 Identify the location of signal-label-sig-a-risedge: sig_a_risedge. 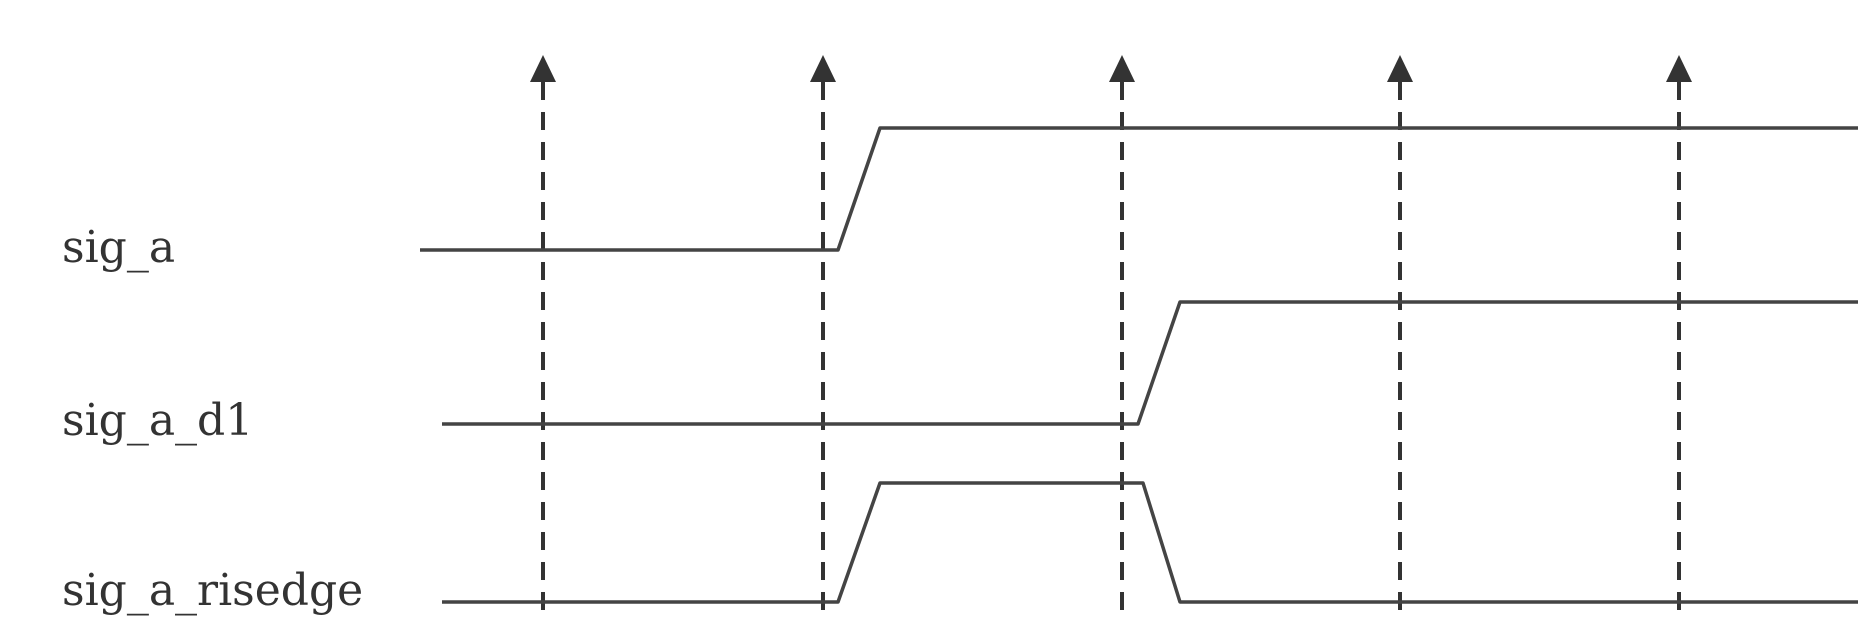
(212, 590).